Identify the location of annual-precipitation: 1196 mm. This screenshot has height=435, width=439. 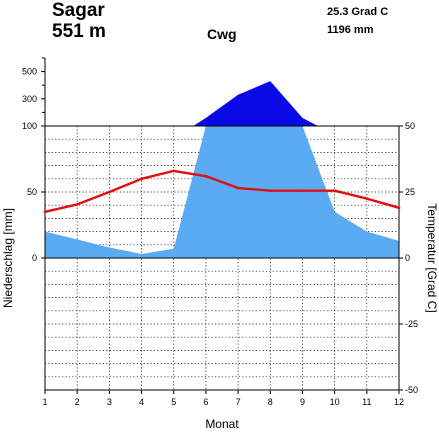
(350, 30).